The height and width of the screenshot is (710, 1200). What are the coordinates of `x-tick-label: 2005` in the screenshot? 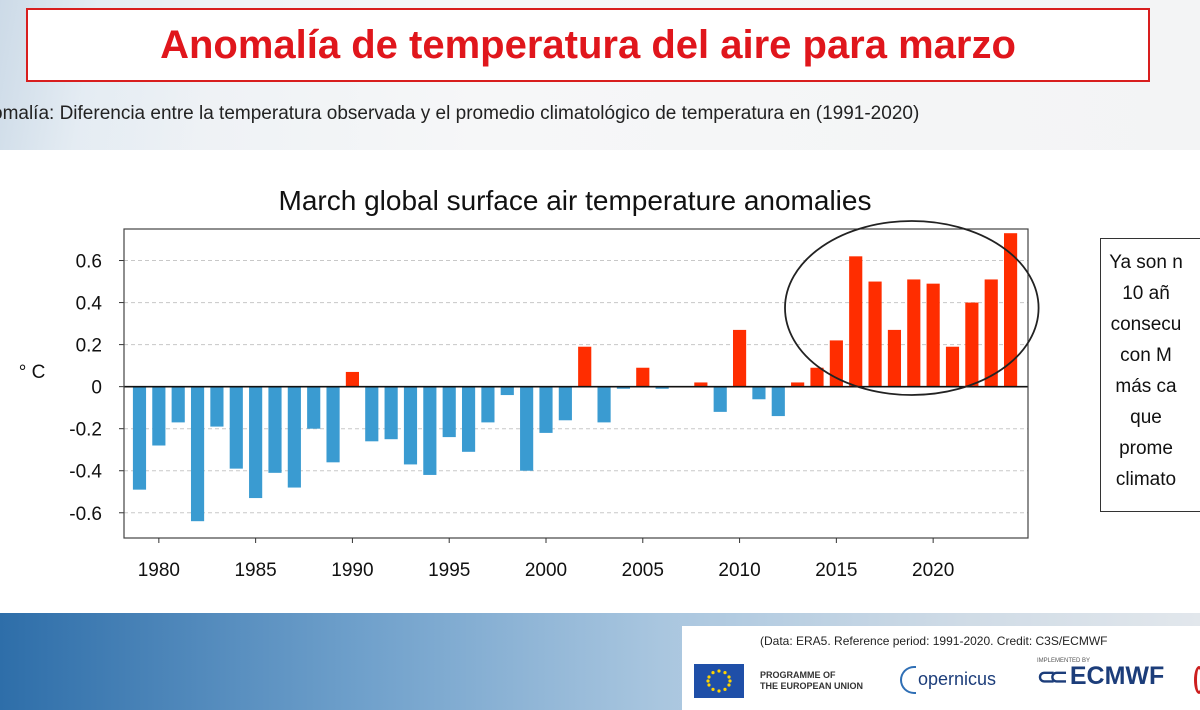 It's located at (643, 570).